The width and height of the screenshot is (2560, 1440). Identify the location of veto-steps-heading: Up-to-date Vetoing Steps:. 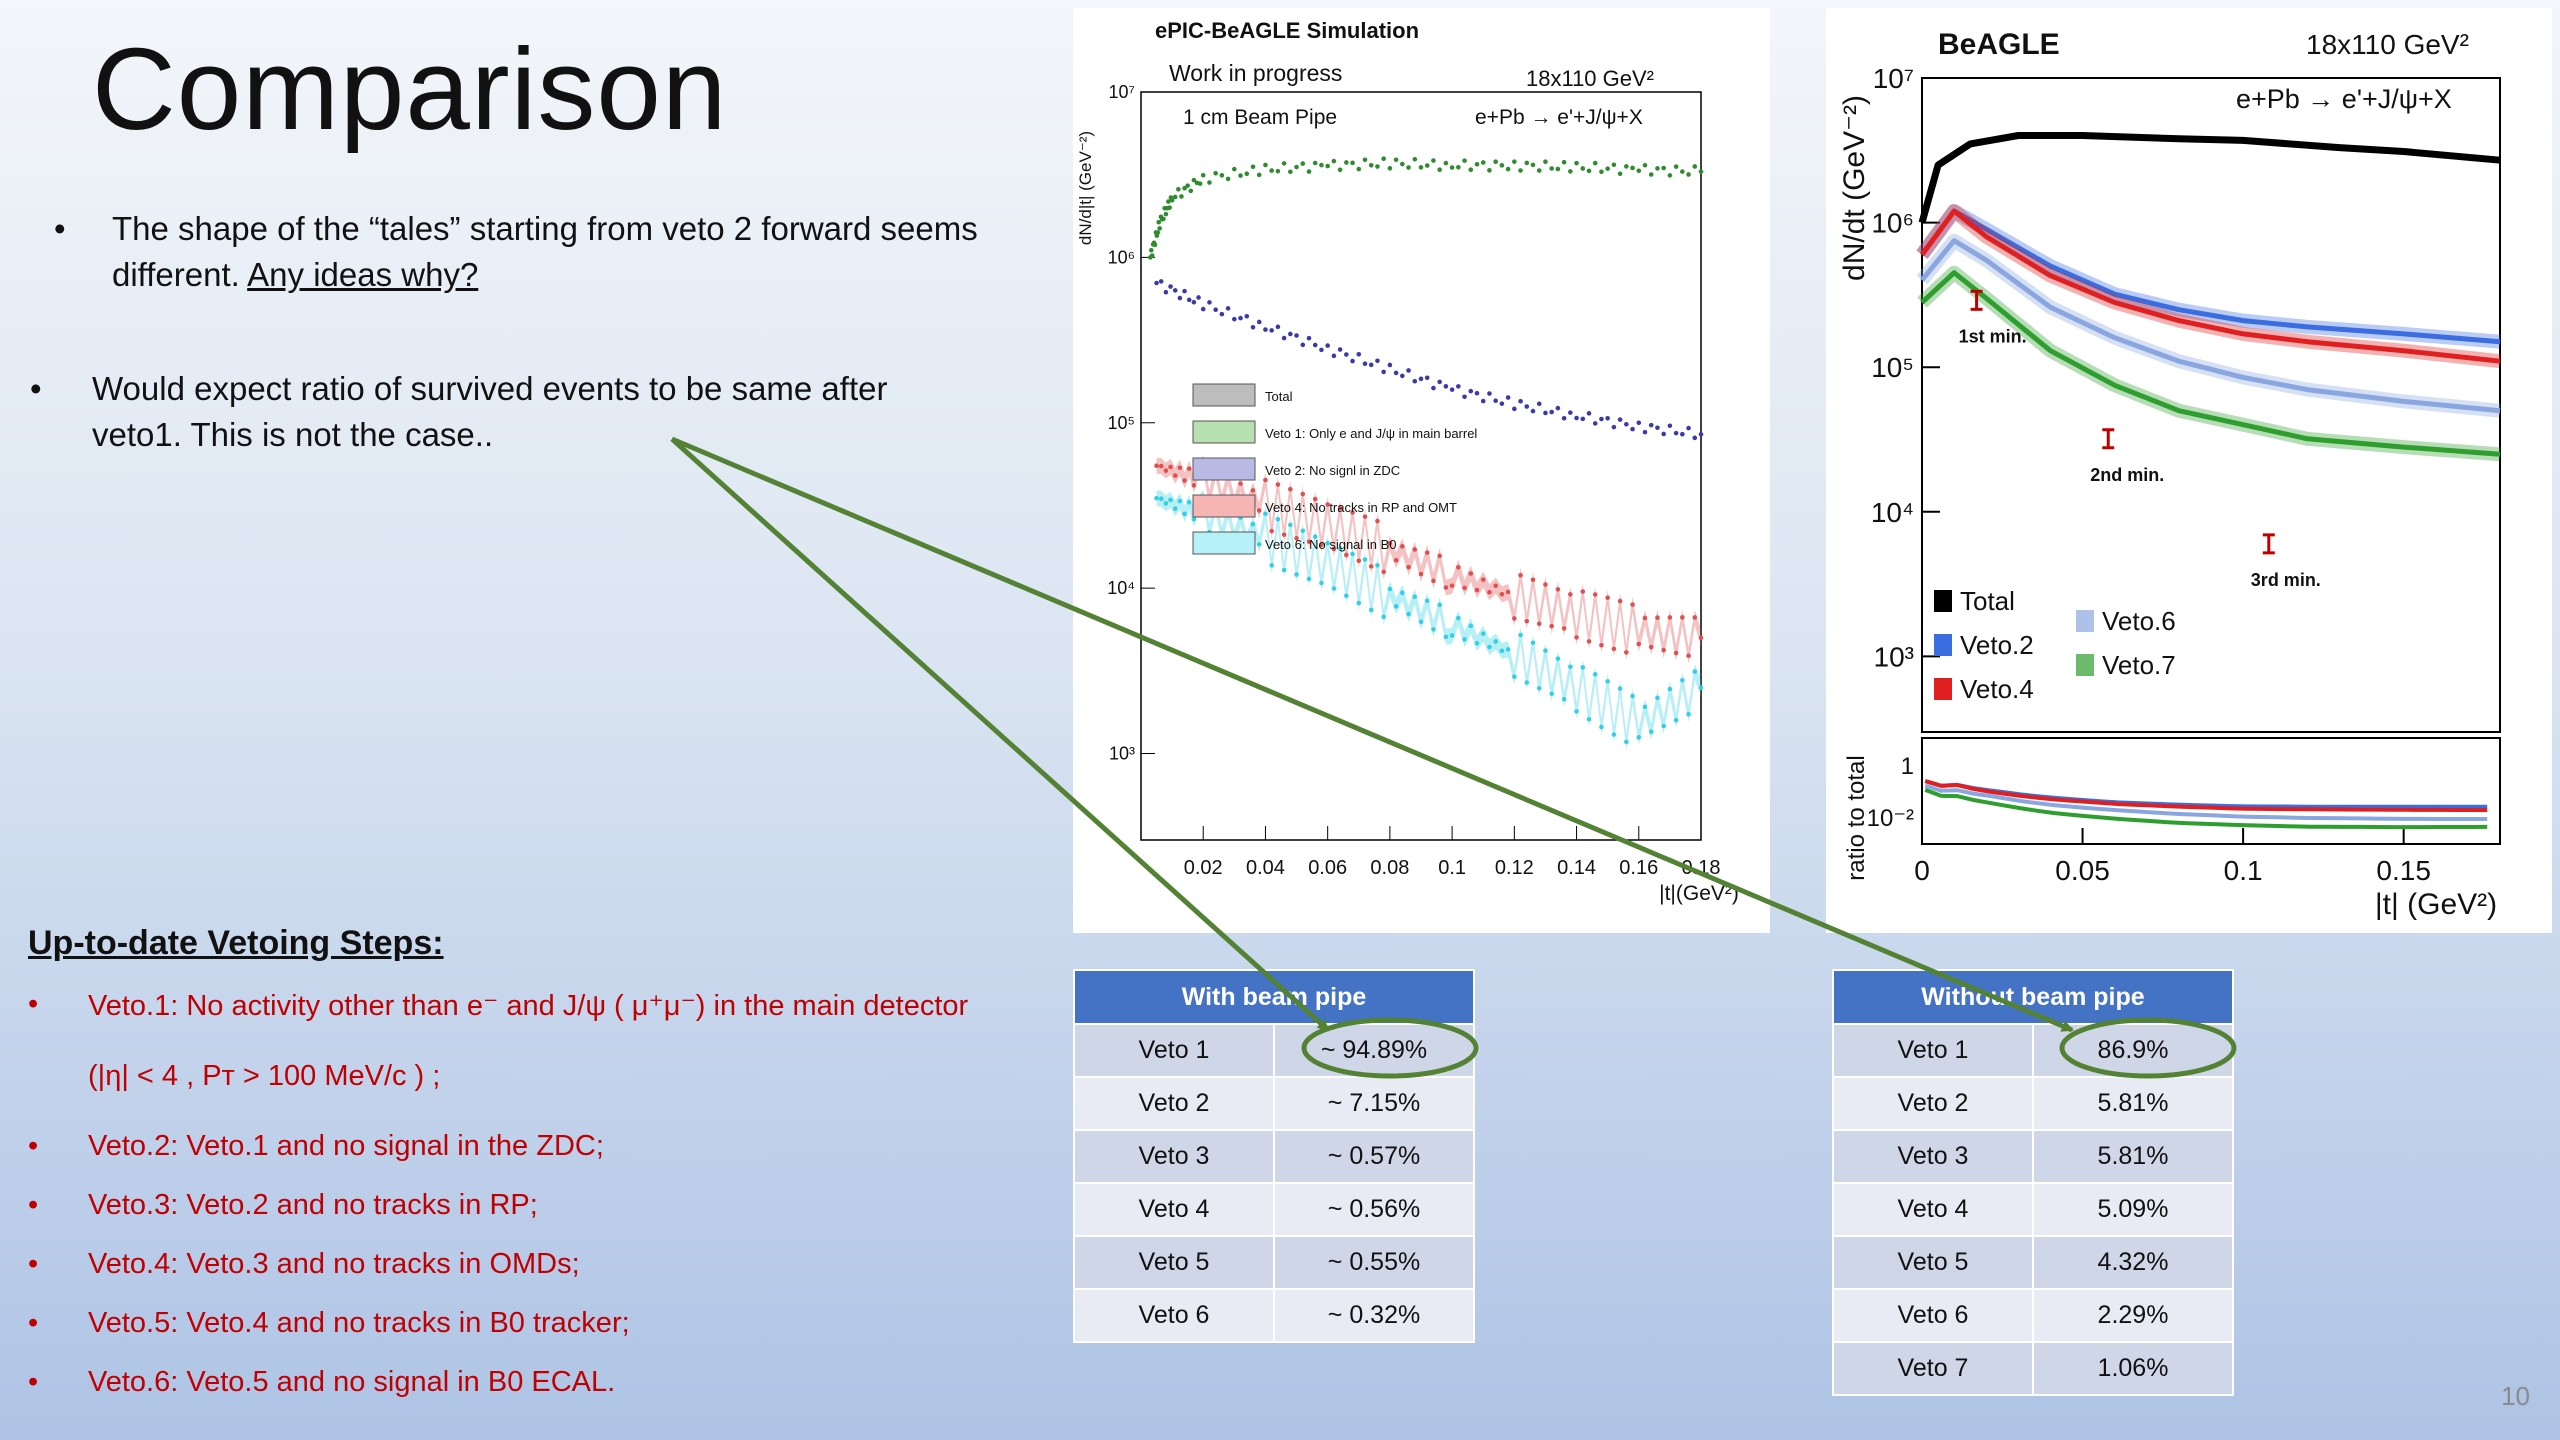
(236, 943).